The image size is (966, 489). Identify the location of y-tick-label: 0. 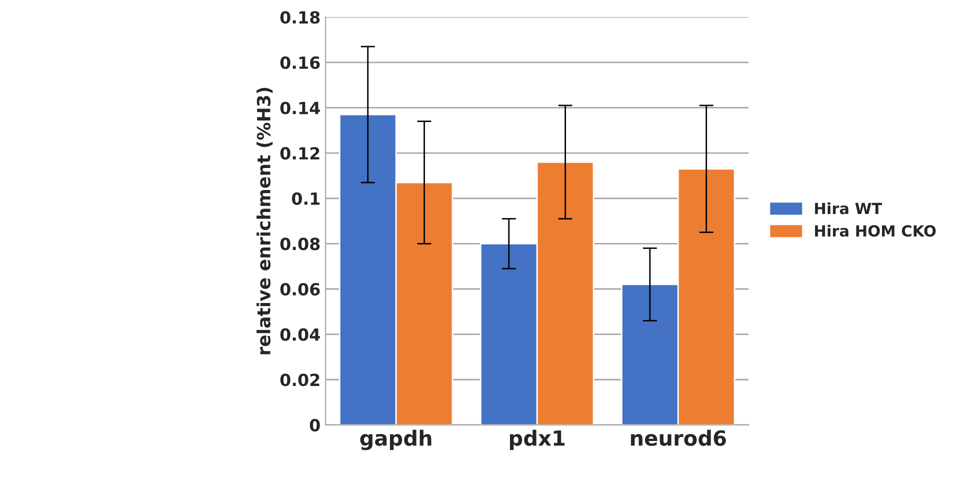
(315, 425).